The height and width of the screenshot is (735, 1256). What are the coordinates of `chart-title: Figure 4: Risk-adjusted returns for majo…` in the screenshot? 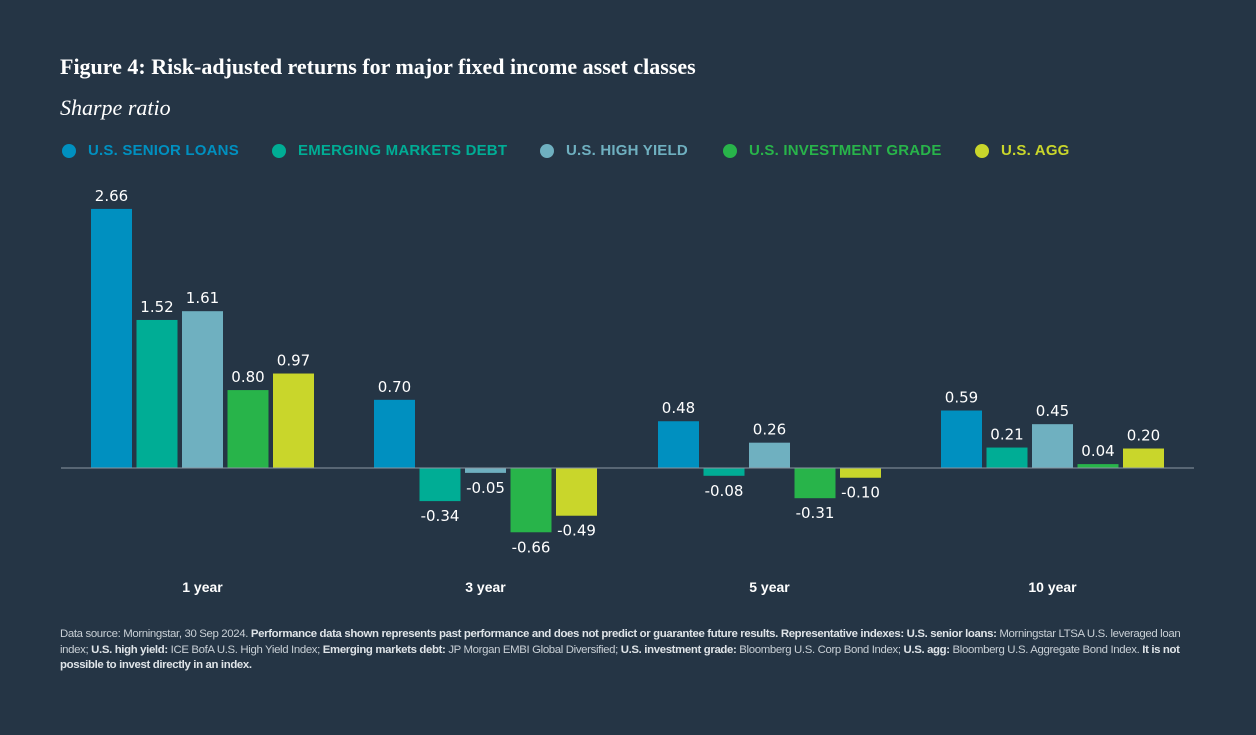 It's located at (378, 66).